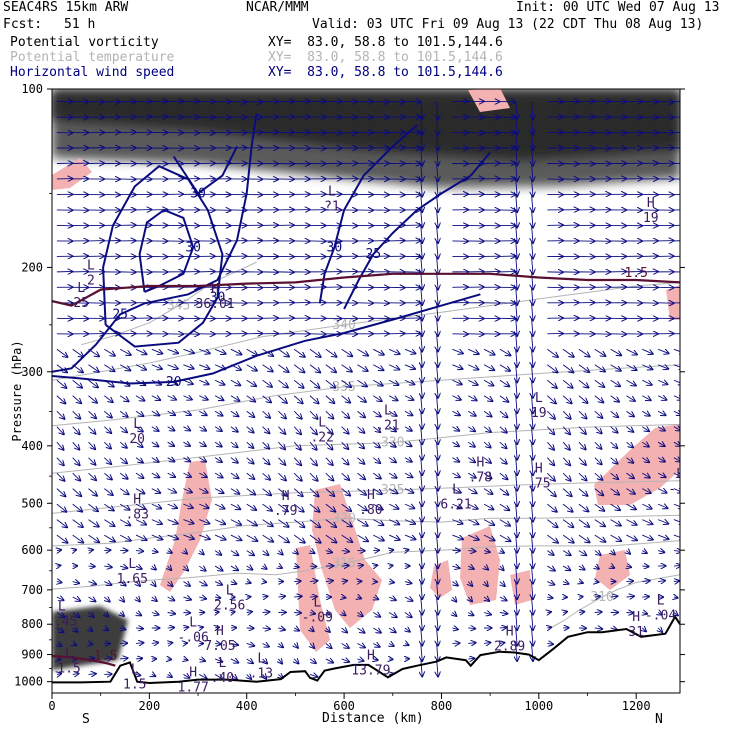  What do you see at coordinates (344, 706) in the screenshot?
I see `x-tick-label: 600` at bounding box center [344, 706].